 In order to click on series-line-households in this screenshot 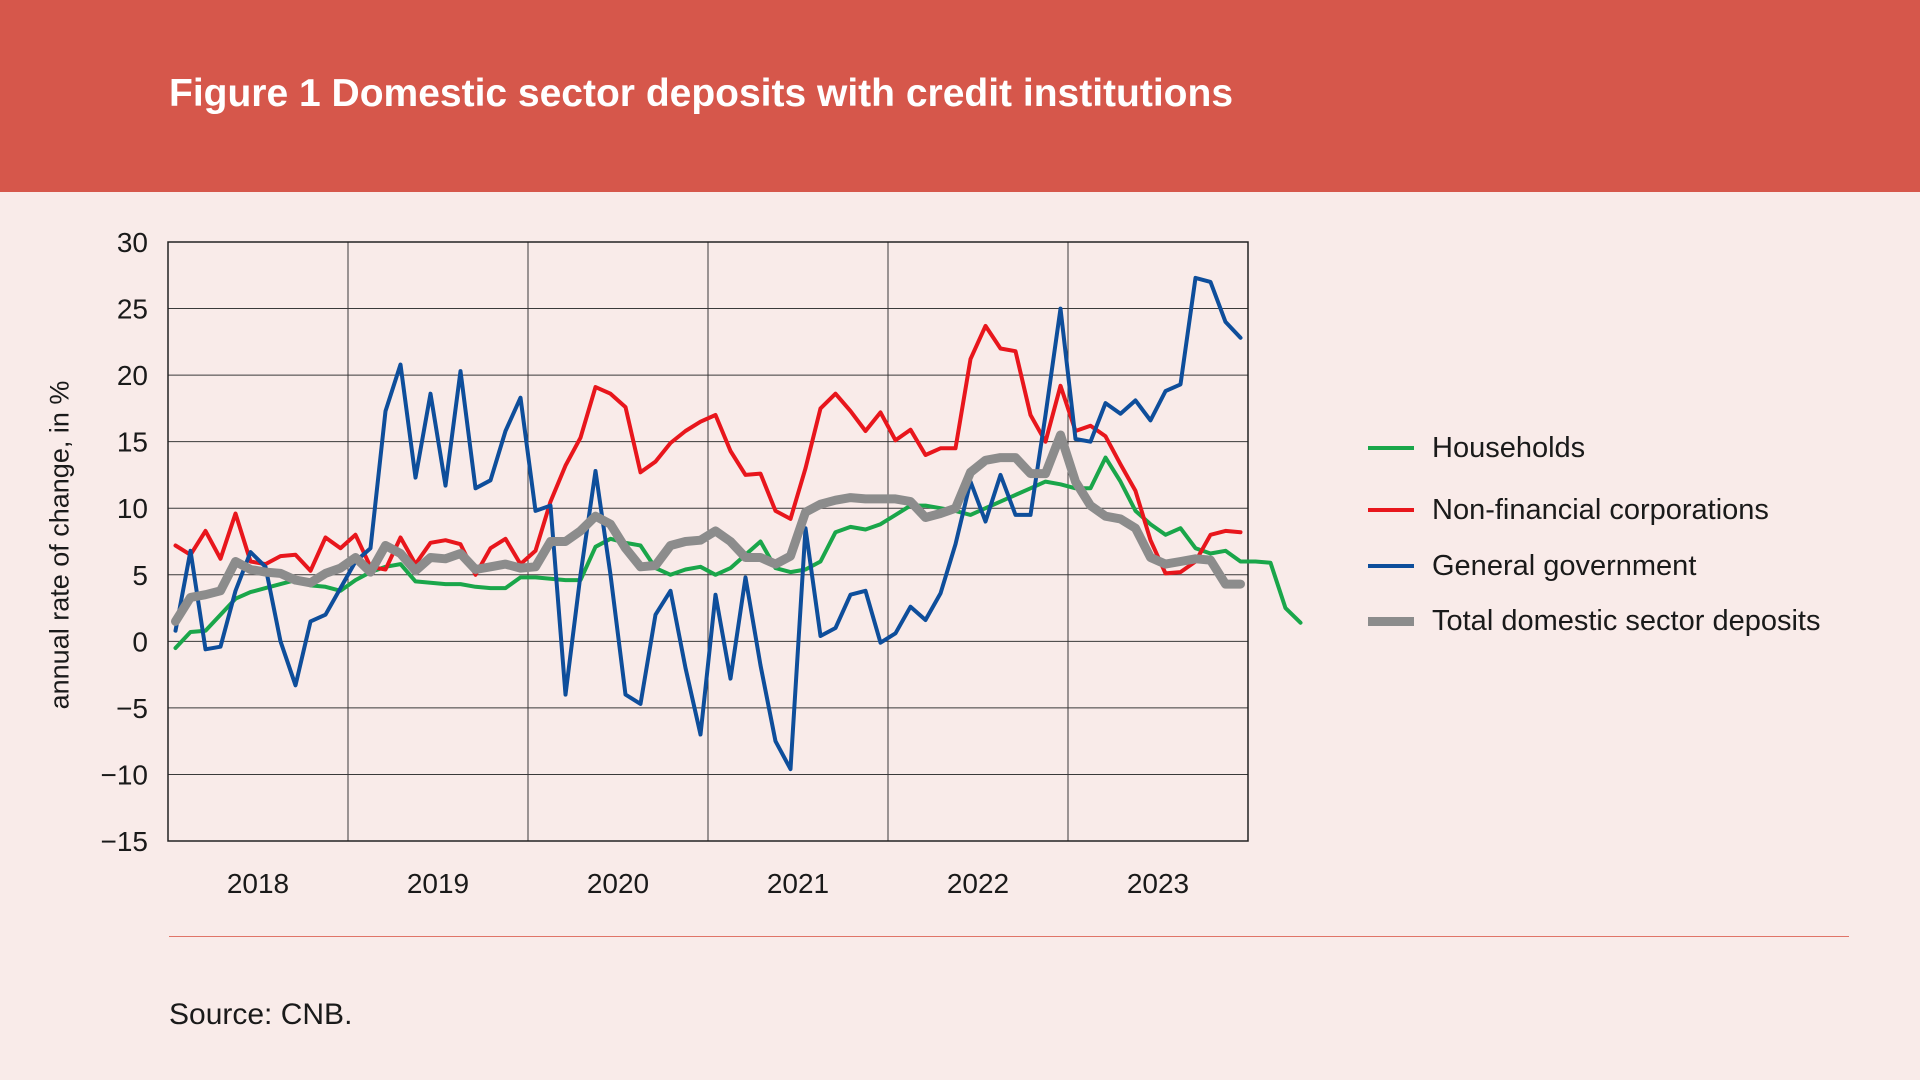, I will do `click(738, 552)`.